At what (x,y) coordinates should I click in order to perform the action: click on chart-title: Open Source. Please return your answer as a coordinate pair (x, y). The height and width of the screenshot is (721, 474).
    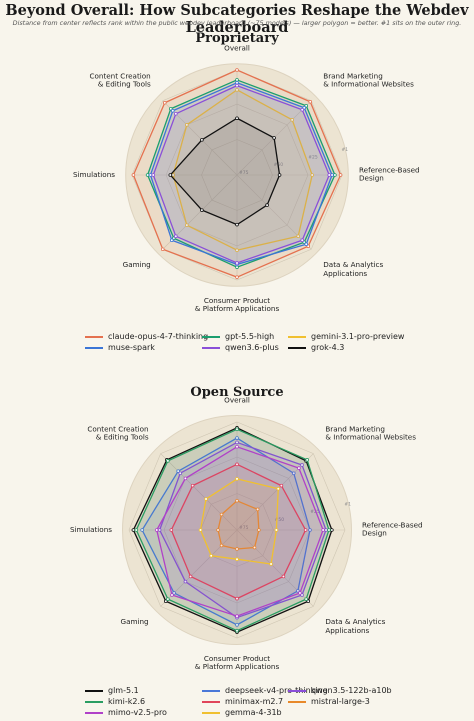
    Looking at the image, I should click on (237, 392).